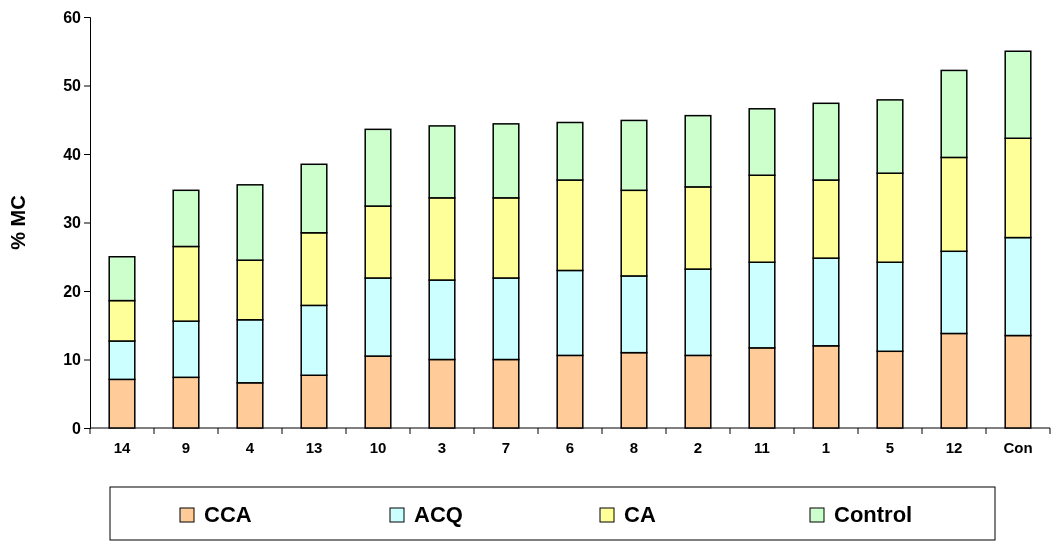 Image resolution: width=1056 pixels, height=542 pixels. I want to click on y-tick-label: 10, so click(72, 360).